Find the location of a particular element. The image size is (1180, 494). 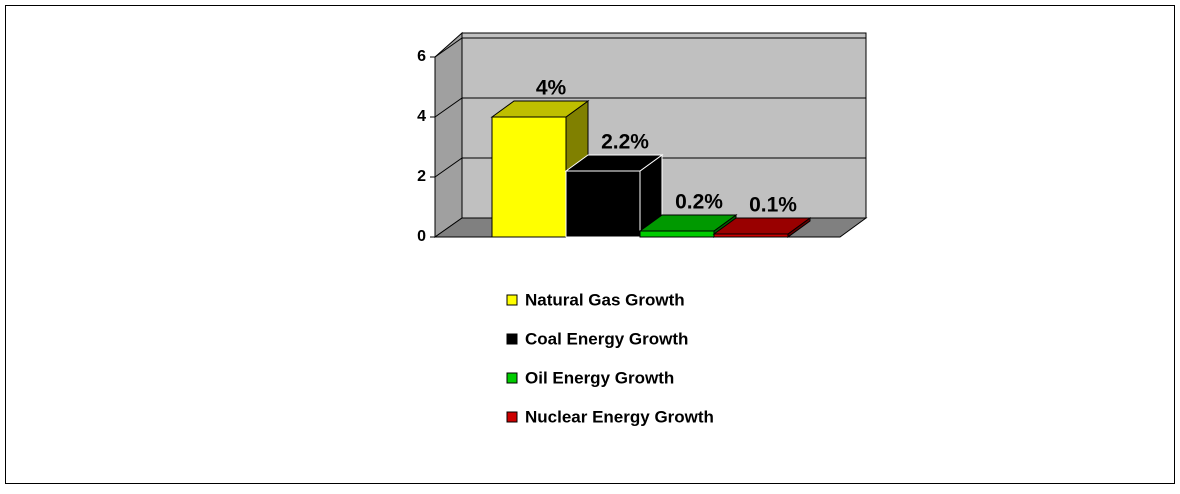

data-label: 0.2% is located at coordinates (699, 202).